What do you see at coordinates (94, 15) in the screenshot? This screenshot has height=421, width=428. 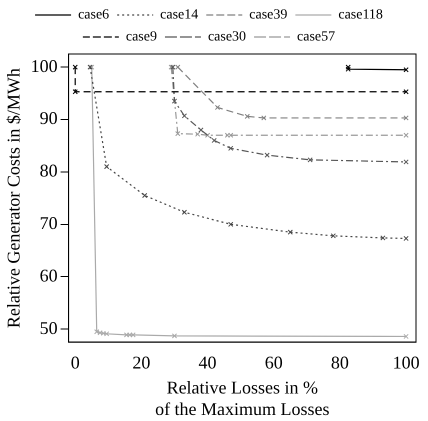 I see `legend-label: case6` at bounding box center [94, 15].